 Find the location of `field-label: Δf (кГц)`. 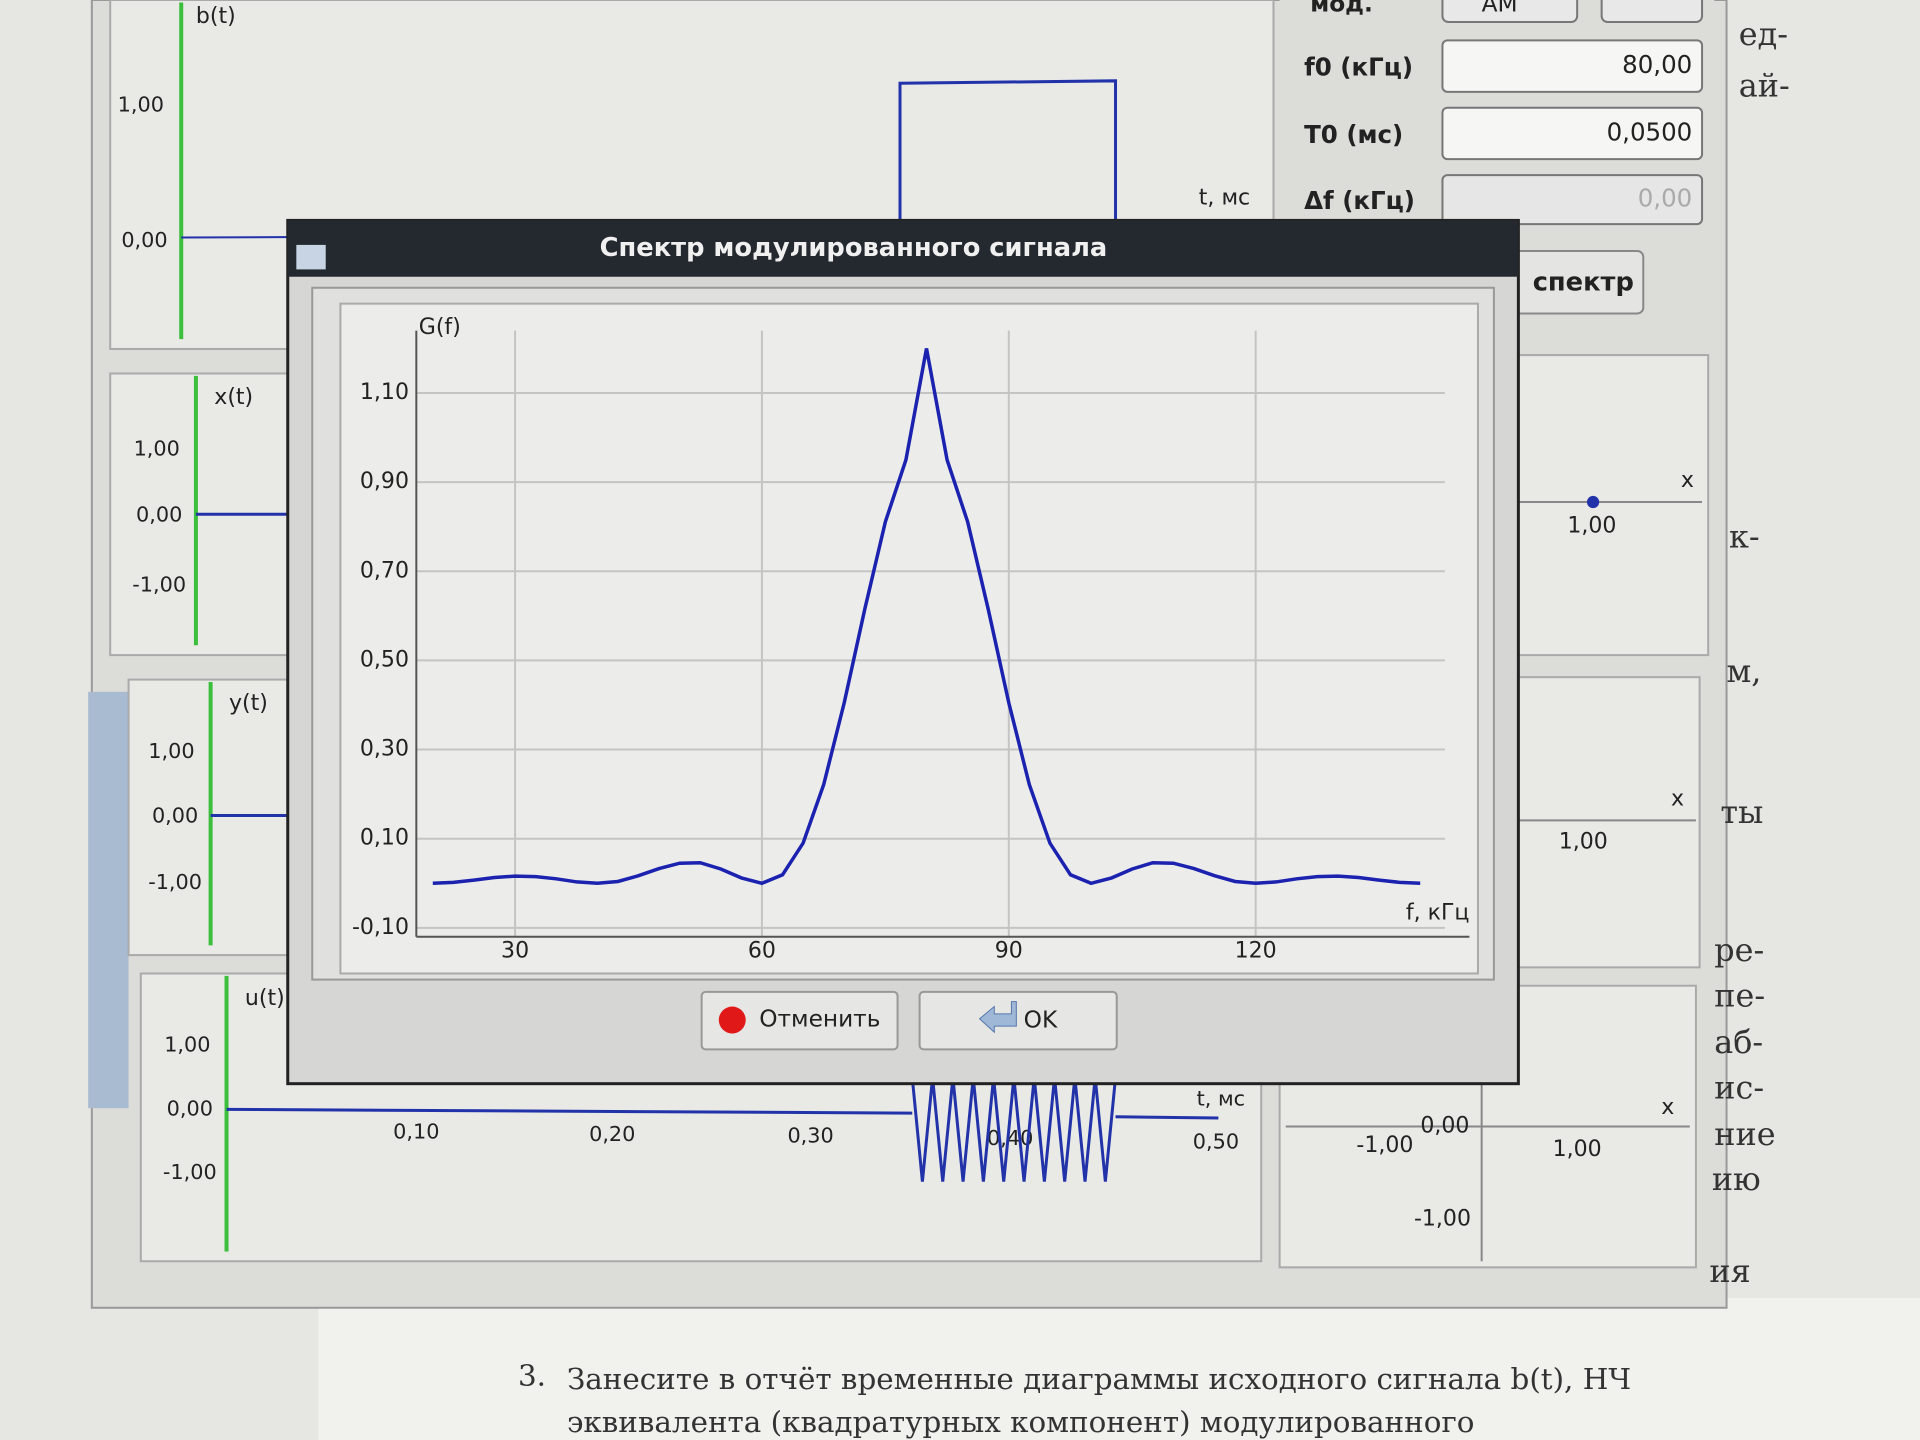

field-label: Δf (кГц) is located at coordinates (1359, 200).